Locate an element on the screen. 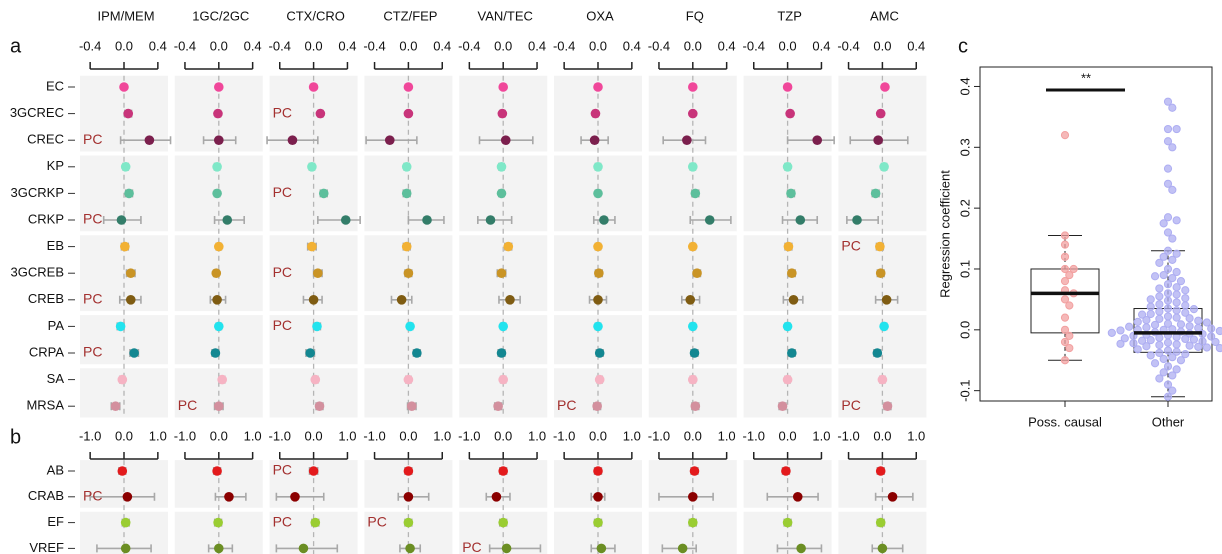 The height and width of the screenshot is (554, 1222). y-tick-label: 0.3 is located at coordinates (964, 147).